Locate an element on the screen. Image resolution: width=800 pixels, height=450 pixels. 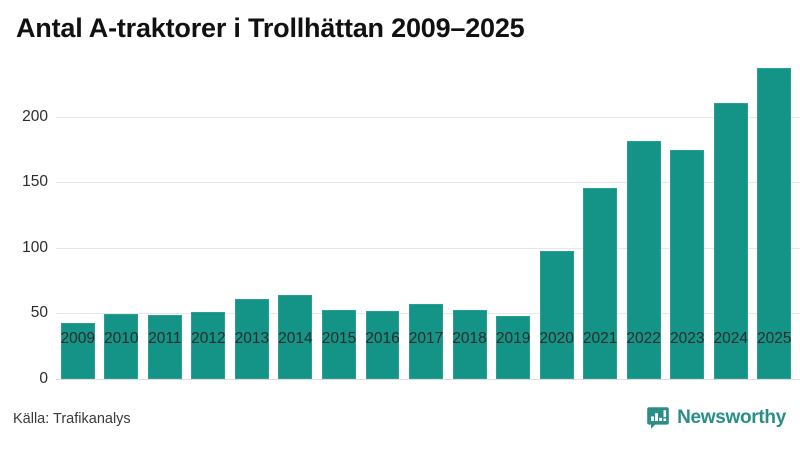
x-axis-tick-label: 2013 is located at coordinates (252, 338).